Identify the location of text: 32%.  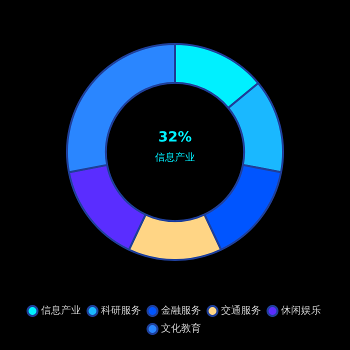
(175, 138).